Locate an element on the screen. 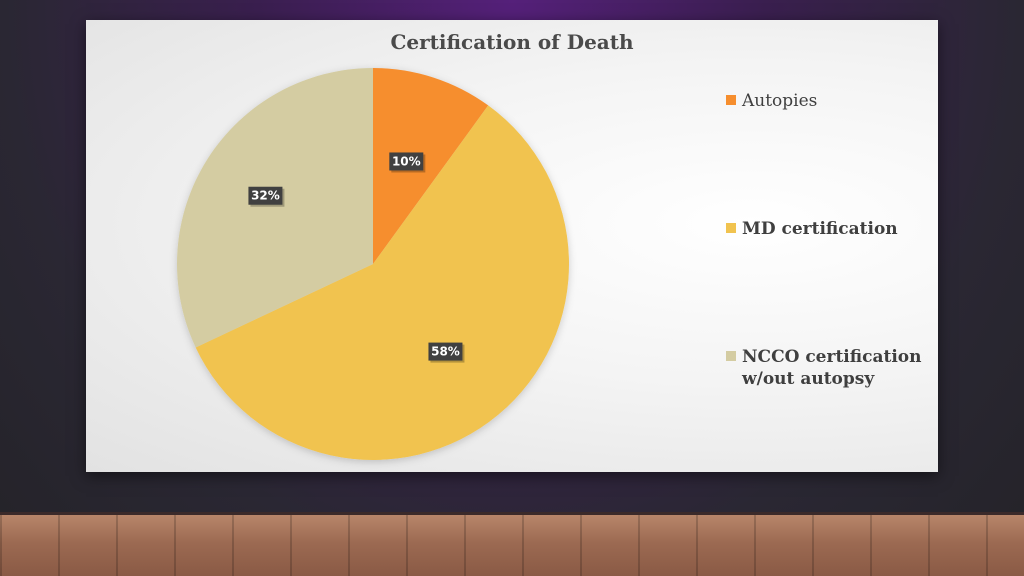 This screenshot has height=576, width=1024. data-label-autopies: 10% is located at coordinates (407, 162).